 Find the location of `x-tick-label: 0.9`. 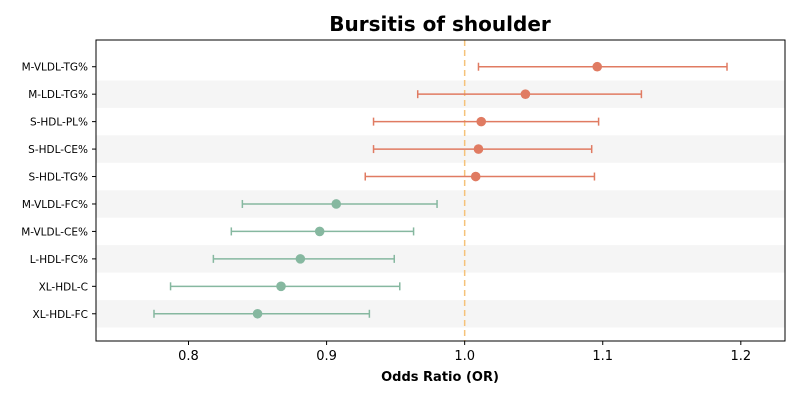

x-tick-label: 0.9 is located at coordinates (326, 356).